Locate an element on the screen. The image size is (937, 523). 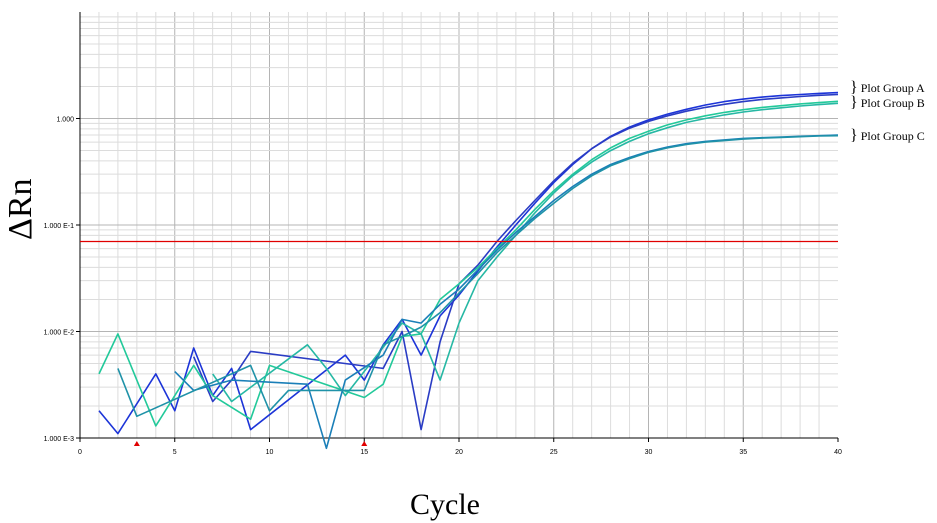
legend-item-group-b: } Plot Group B is located at coordinates (887, 103).